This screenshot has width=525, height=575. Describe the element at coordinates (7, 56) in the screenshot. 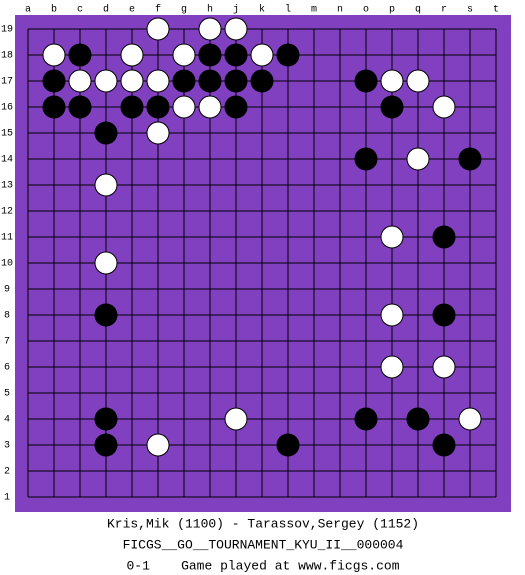

I see `row-label: 18` at that location.